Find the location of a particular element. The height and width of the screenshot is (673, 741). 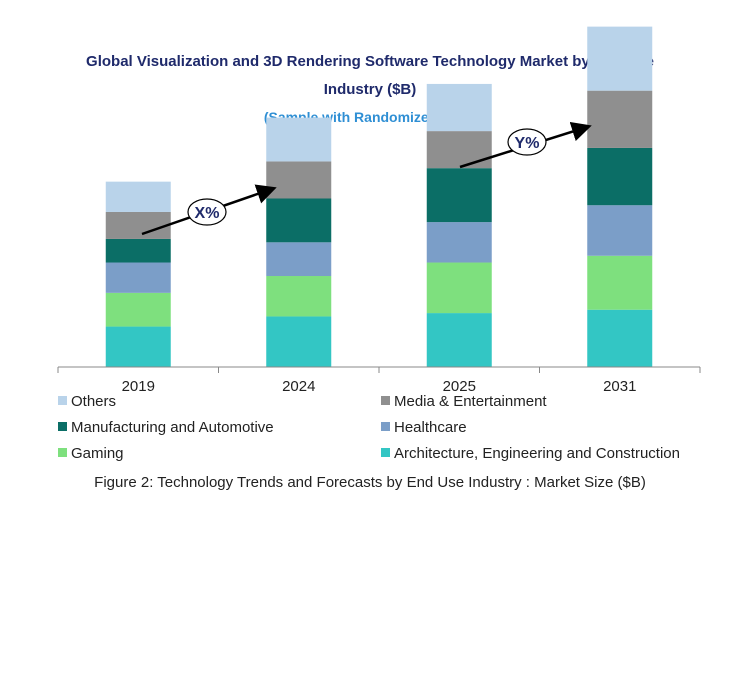

growth-label-1: X% is located at coordinates (207, 213).